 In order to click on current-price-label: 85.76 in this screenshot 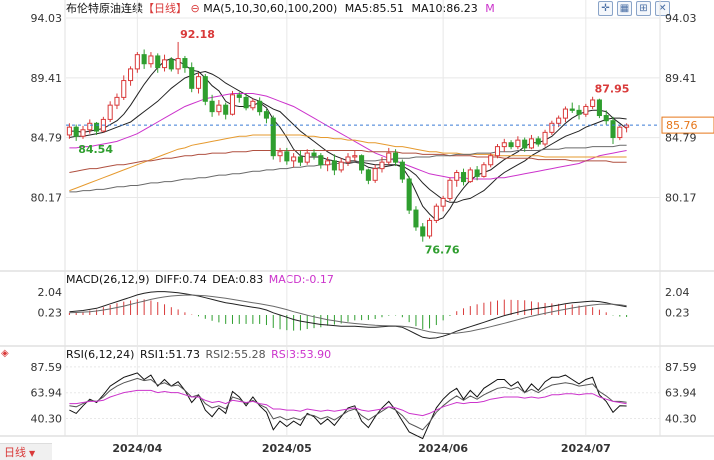, I will do `click(682, 125)`.